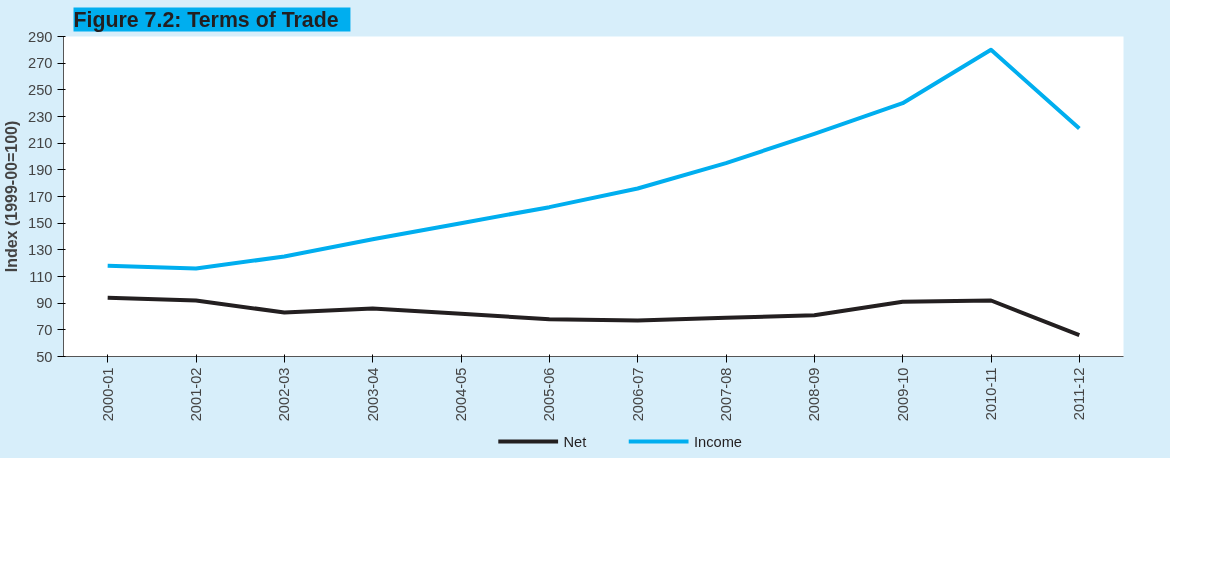 The width and height of the screenshot is (1217, 575). Describe the element at coordinates (726, 394) in the screenshot. I see `x-tick-label: 2007-08` at that location.